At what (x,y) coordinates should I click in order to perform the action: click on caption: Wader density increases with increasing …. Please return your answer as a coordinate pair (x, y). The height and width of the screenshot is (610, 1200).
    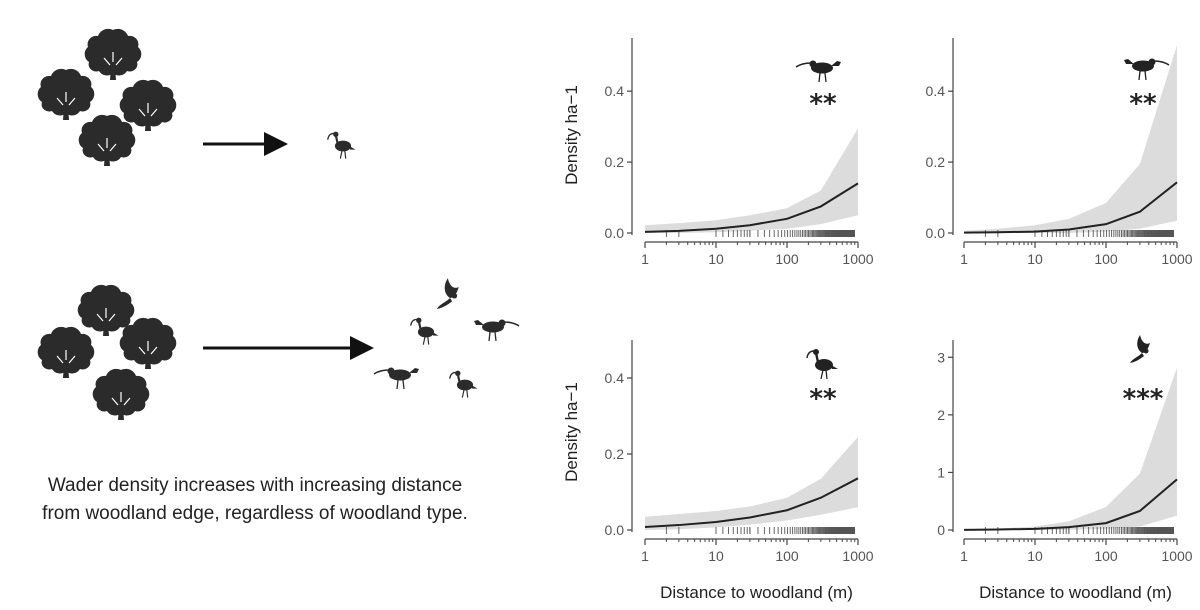
    Looking at the image, I should click on (255, 500).